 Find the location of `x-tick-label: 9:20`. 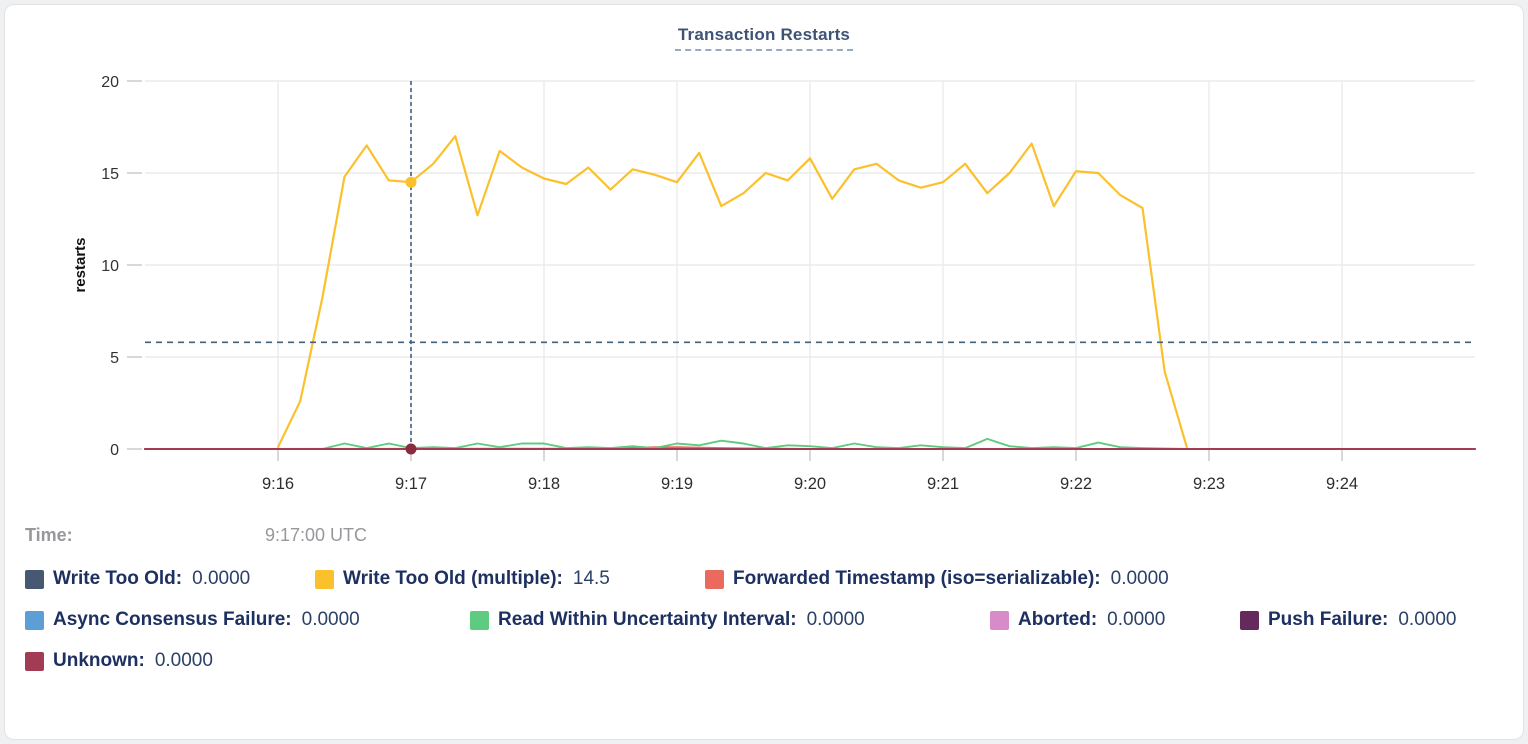

x-tick-label: 9:20 is located at coordinates (810, 484).